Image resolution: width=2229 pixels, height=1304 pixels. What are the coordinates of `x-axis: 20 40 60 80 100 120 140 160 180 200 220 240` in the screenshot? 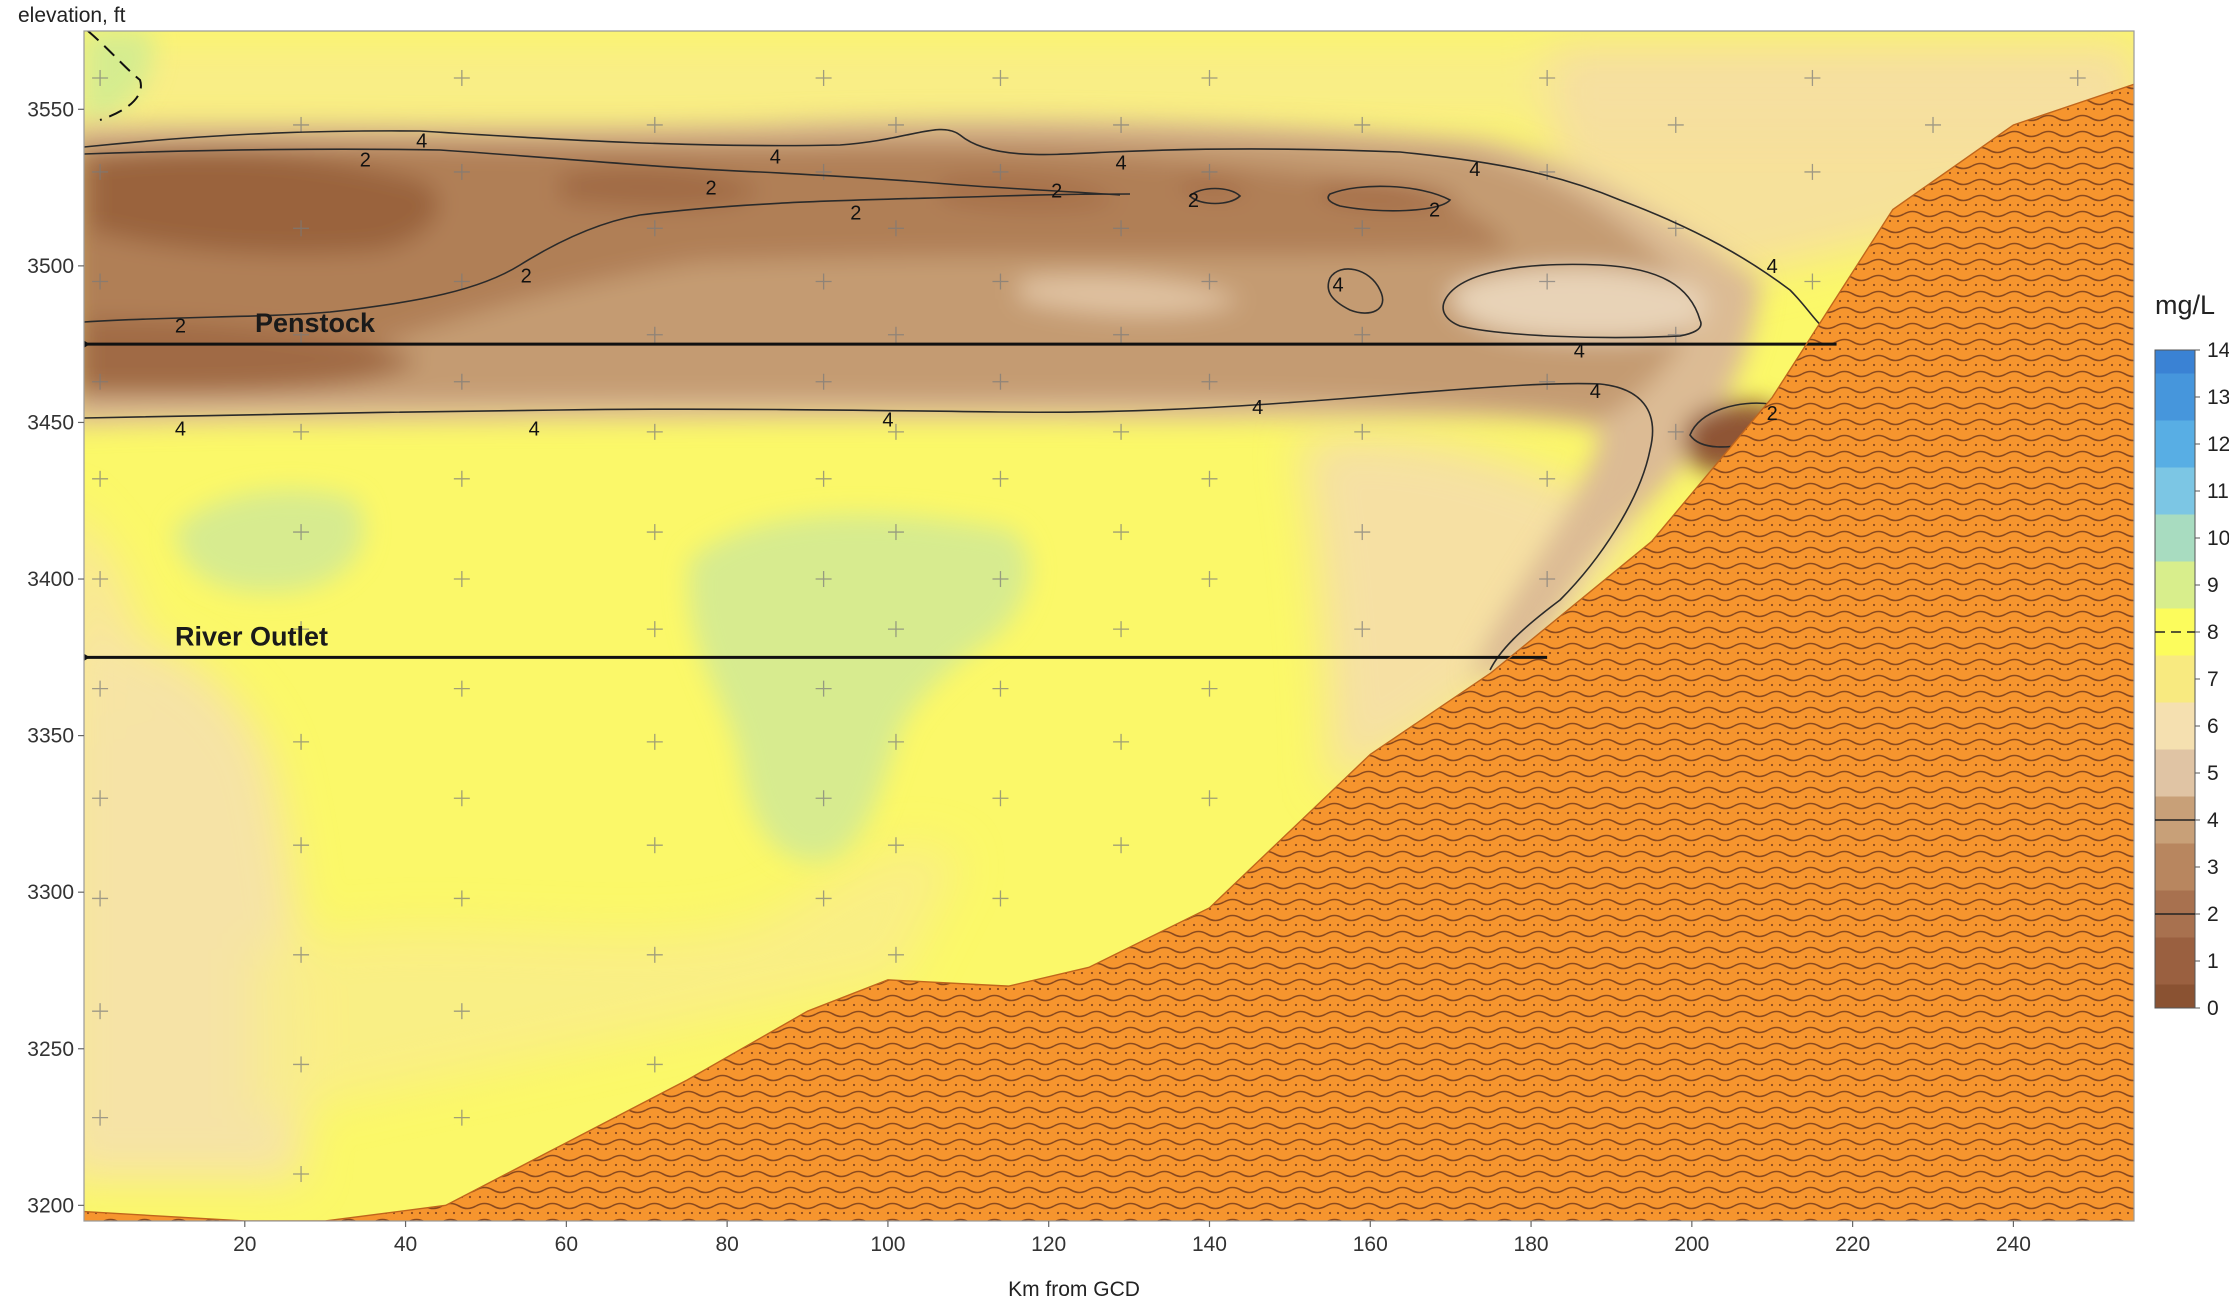 It's located at (1132, 1238).